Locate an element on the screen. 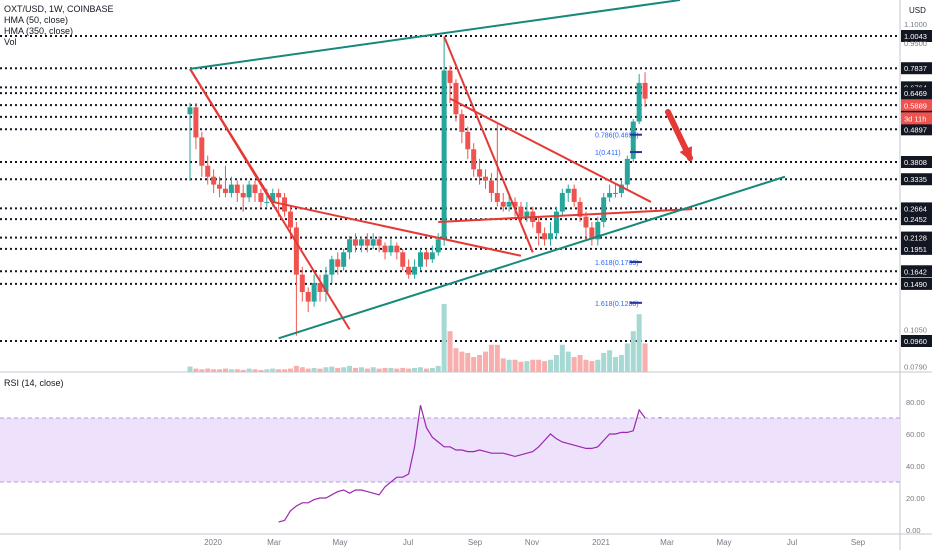  fib-label: 1.618(0.1763) is located at coordinates (617, 263).